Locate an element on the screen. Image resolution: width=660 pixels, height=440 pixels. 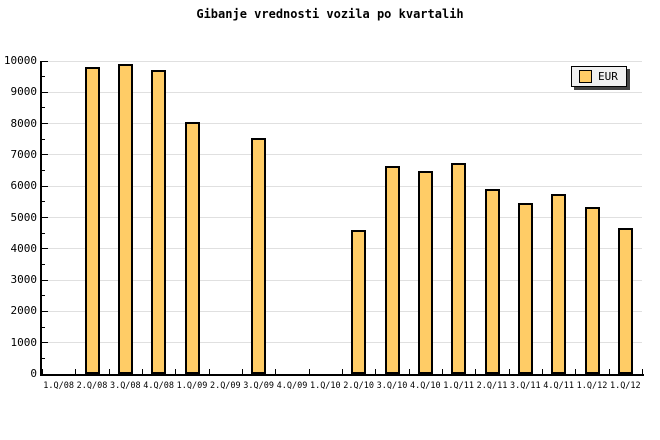
bar-3.Q/08-2 is located at coordinates (125, 219).